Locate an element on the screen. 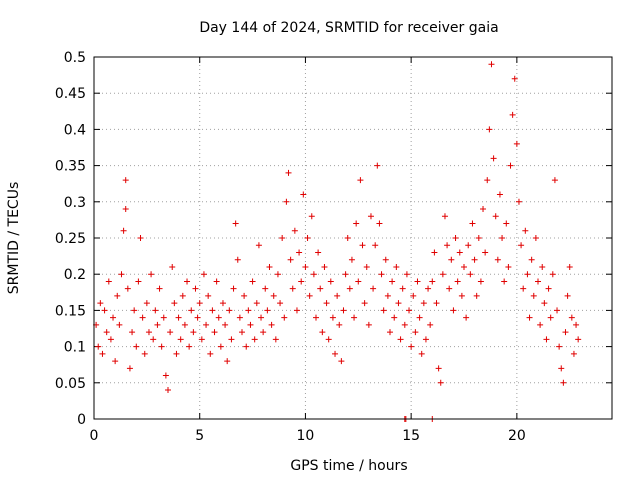 This screenshot has width=640, height=480. y-tick-label: 0.1 is located at coordinates (75, 348).